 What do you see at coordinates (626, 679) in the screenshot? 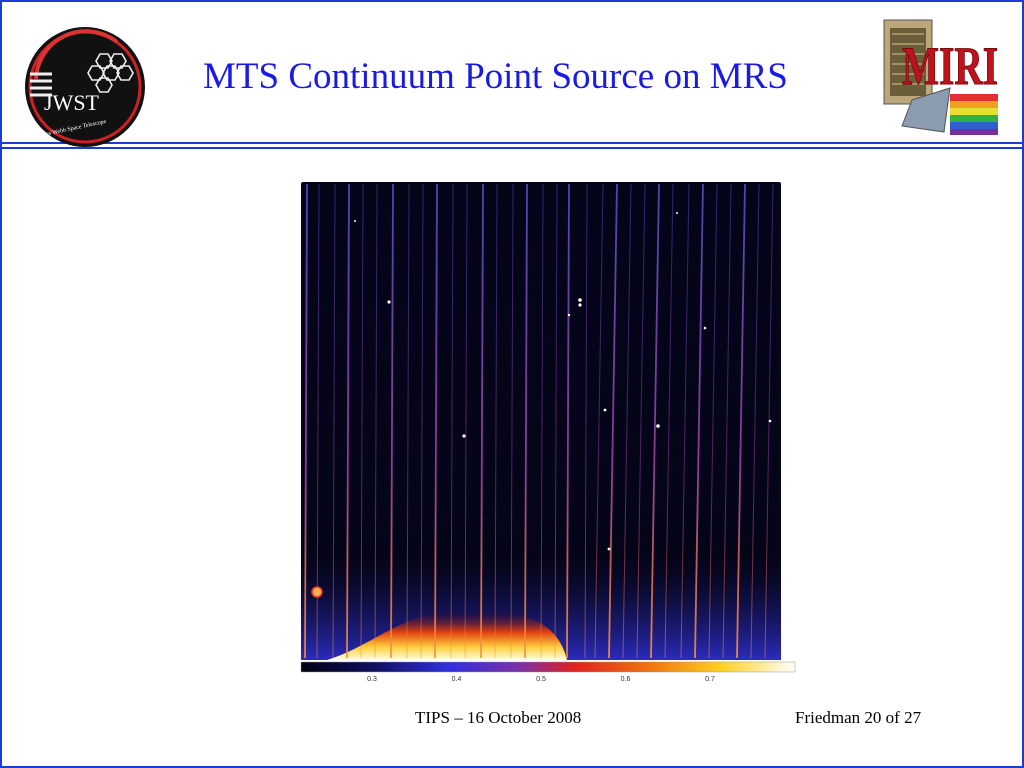
I see `colorbar-tick-label: 0.6` at bounding box center [626, 679].